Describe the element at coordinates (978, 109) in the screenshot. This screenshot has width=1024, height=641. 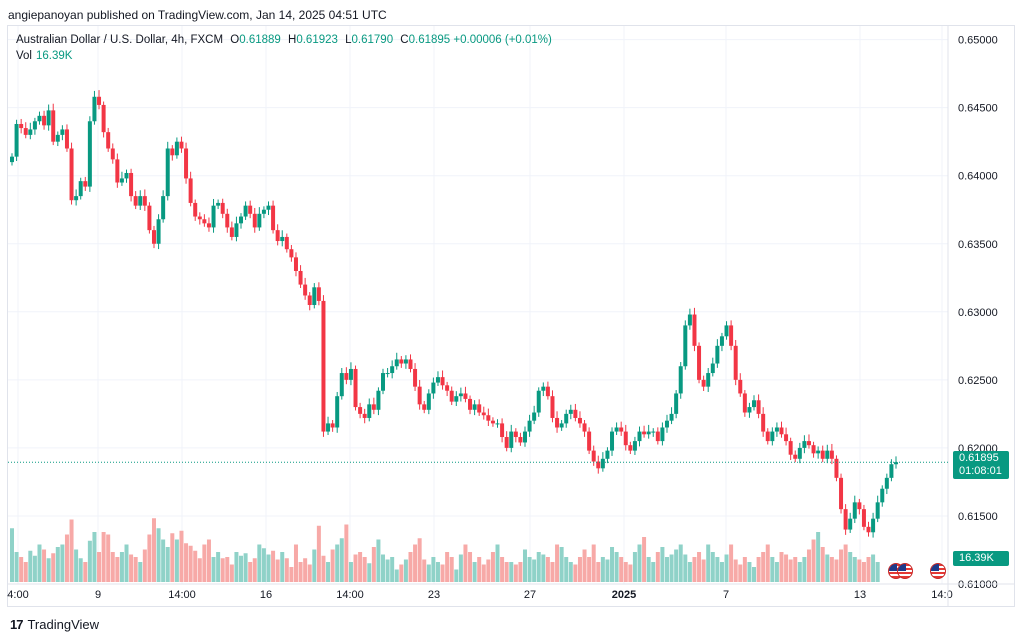
I see `y-tick-label: 0.64500` at that location.